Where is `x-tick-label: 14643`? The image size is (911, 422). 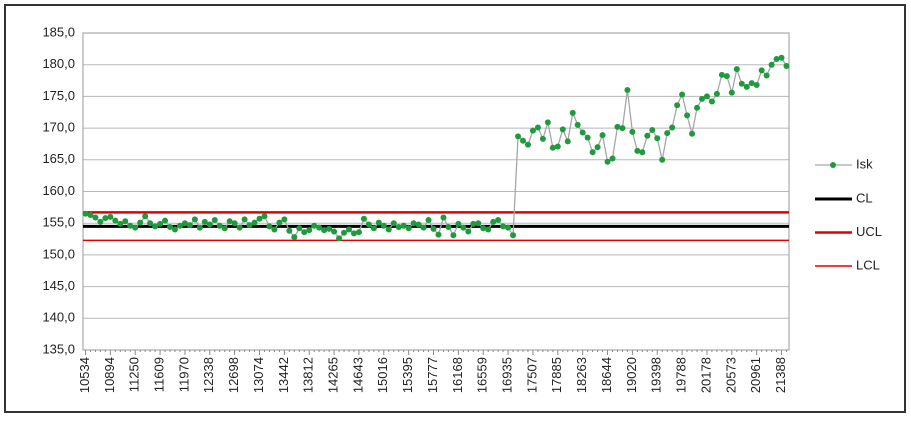 x-tick-label: 14643 is located at coordinates (357, 375).